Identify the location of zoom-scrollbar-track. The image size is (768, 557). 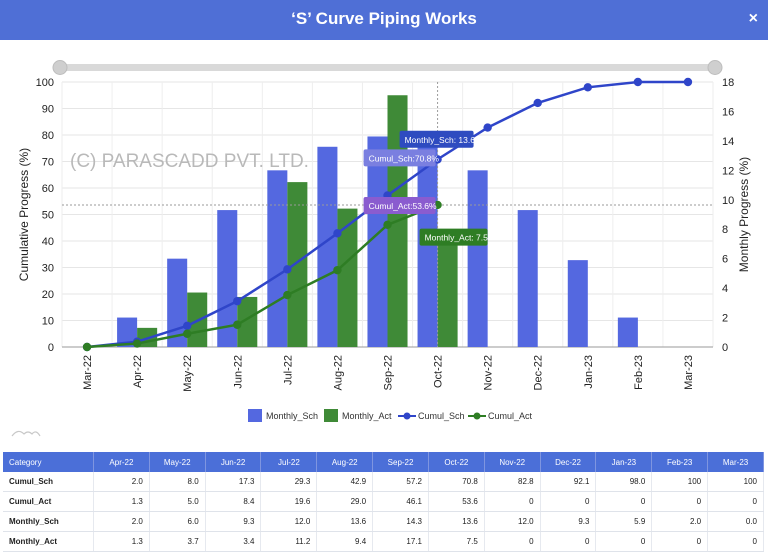
(387, 67).